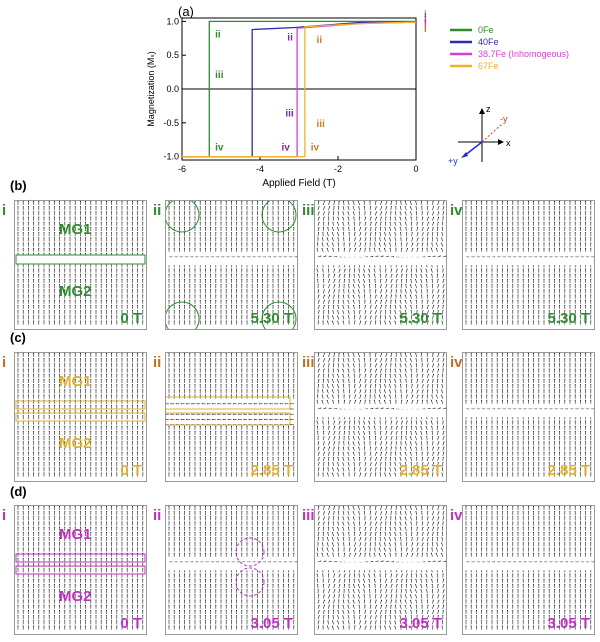 The image size is (600, 642). I want to click on spin-panel-c-2: 2.85 T, so click(231, 417).